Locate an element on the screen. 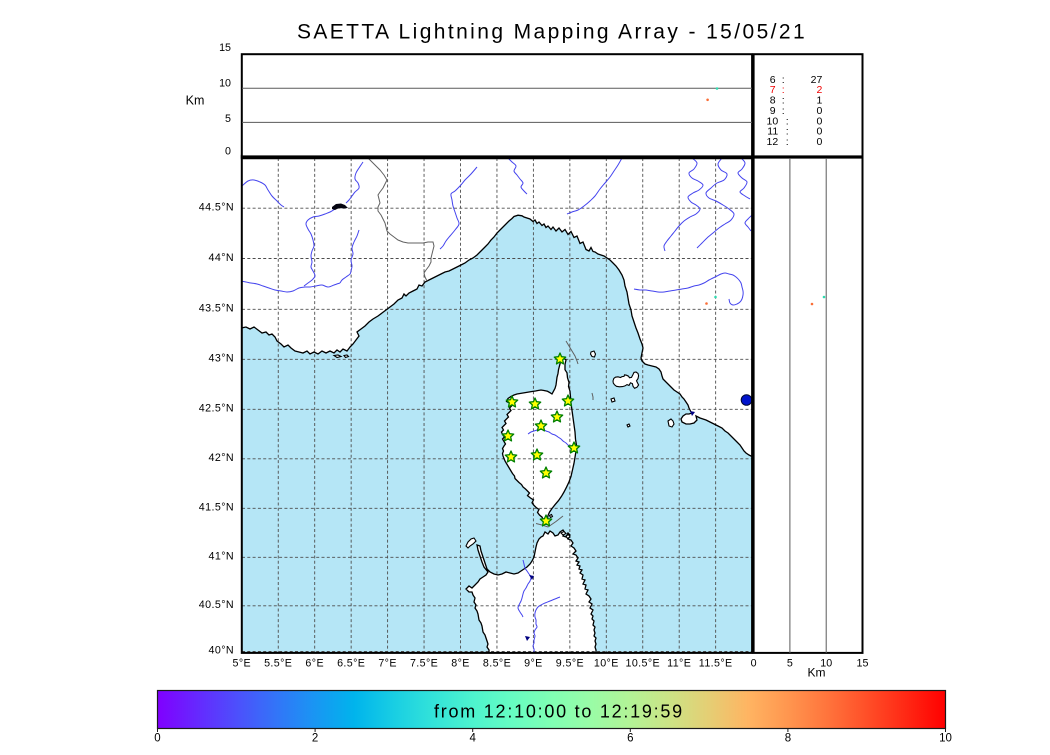  svg-text: 44.5°N is located at coordinates (216, 208).